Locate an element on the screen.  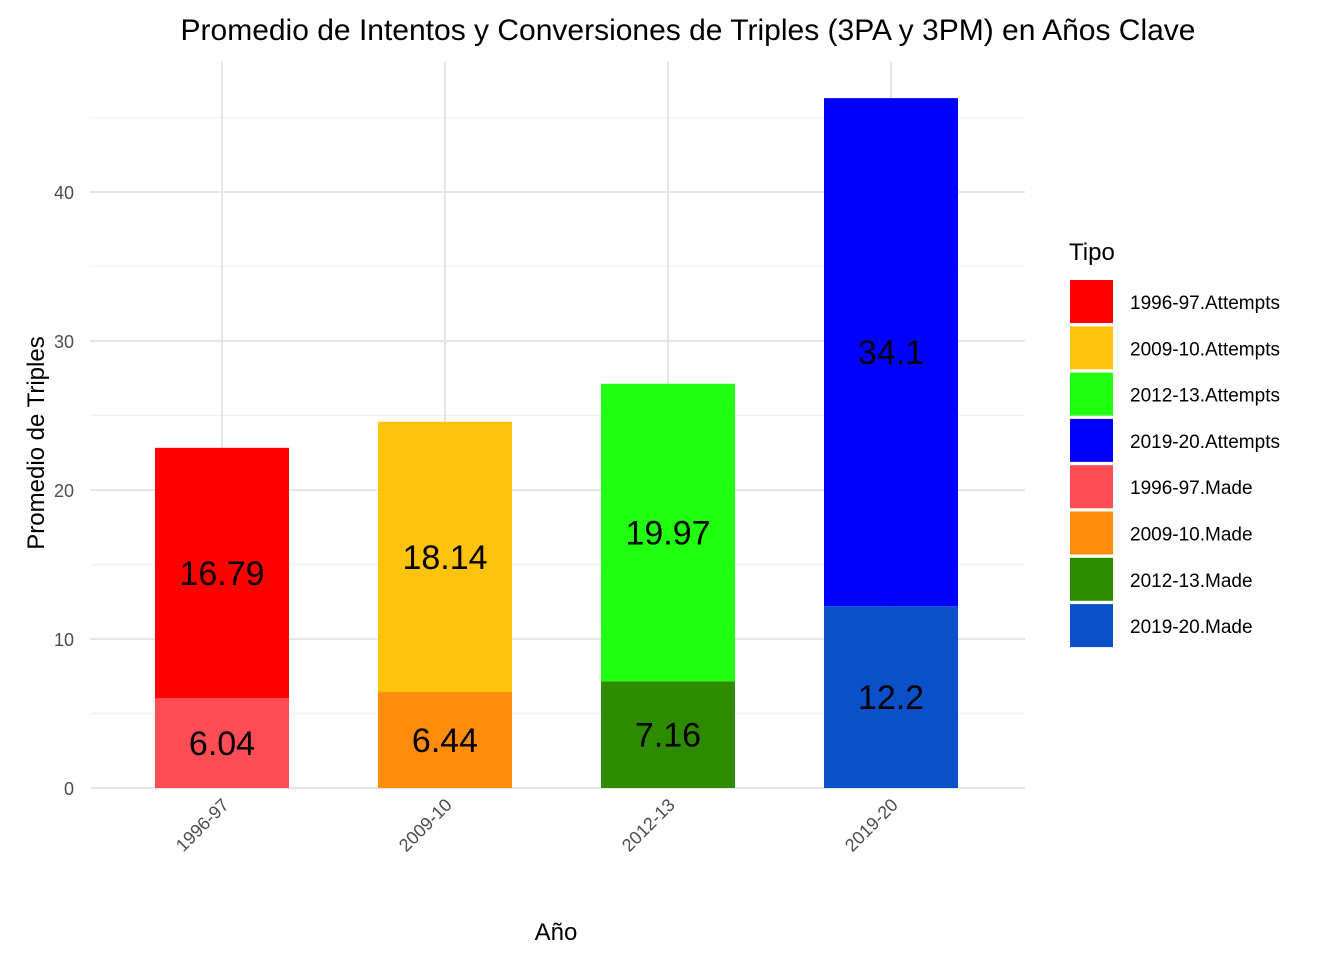
y-tick-label: 10 is located at coordinates (64, 640).